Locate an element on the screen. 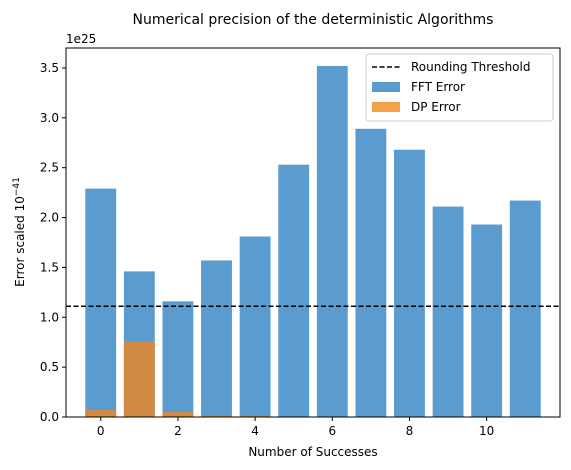 The width and height of the screenshot is (571, 470). y-offset-text: 1e25 is located at coordinates (81, 39).